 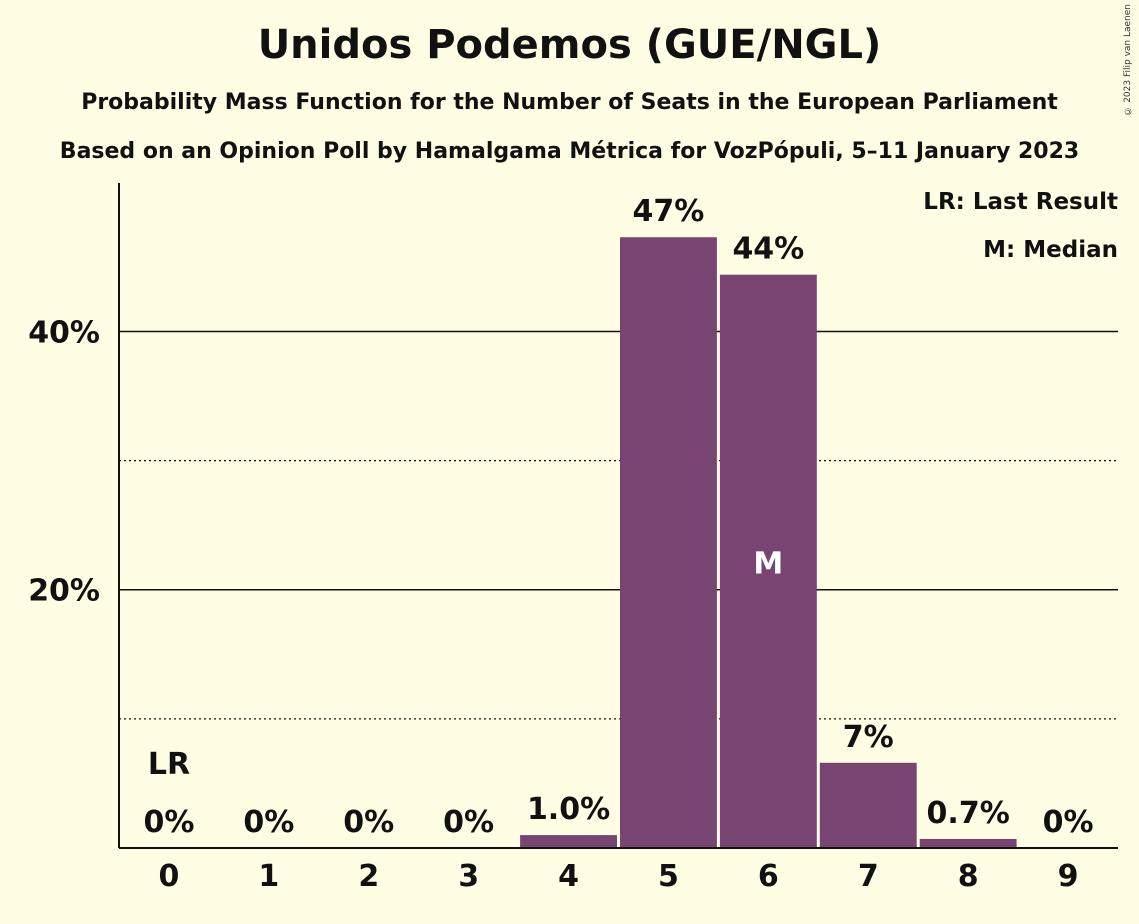 I want to click on bar-value-label: 47%, so click(x=669, y=211).